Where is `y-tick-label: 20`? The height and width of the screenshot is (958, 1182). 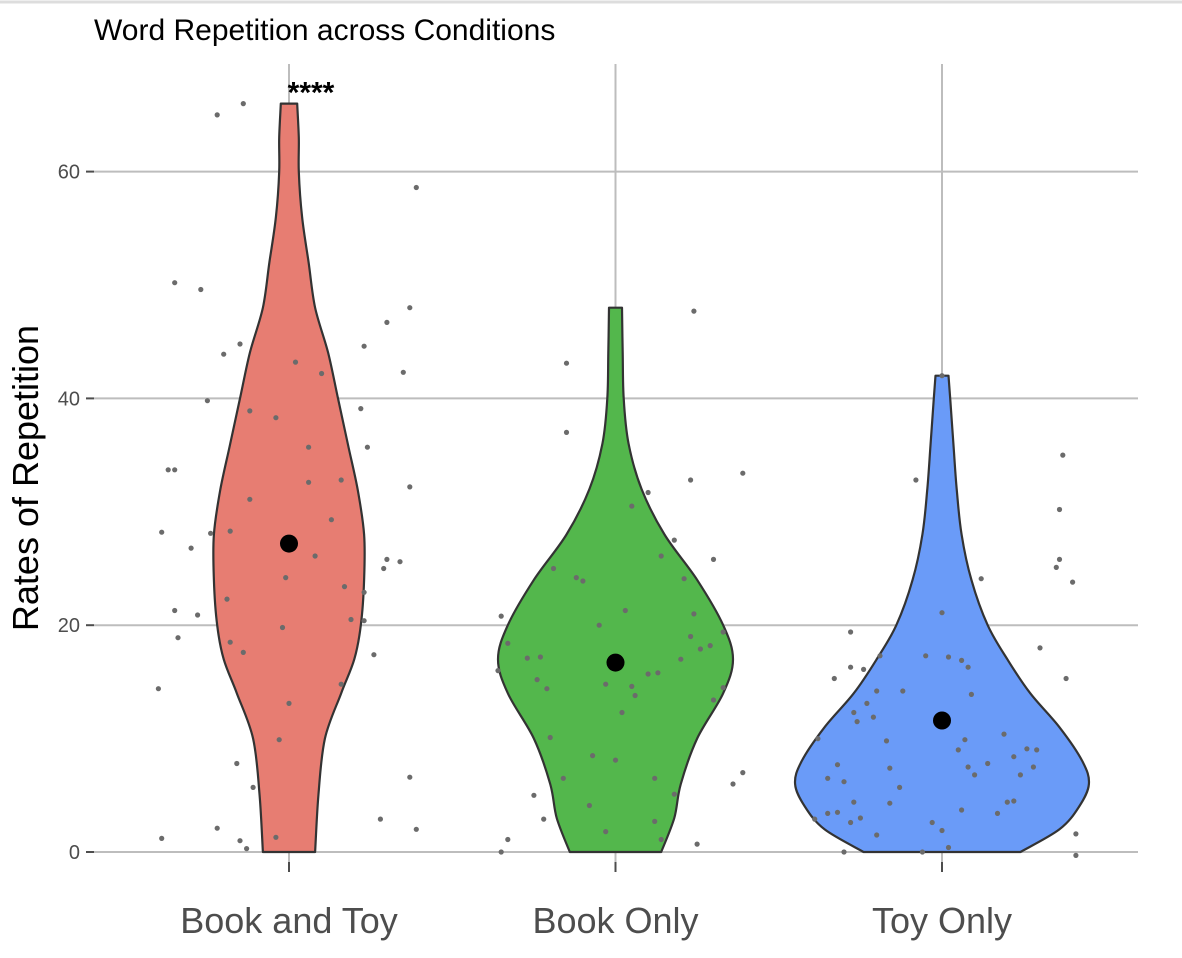
y-tick-label: 20 is located at coordinates (69, 626).